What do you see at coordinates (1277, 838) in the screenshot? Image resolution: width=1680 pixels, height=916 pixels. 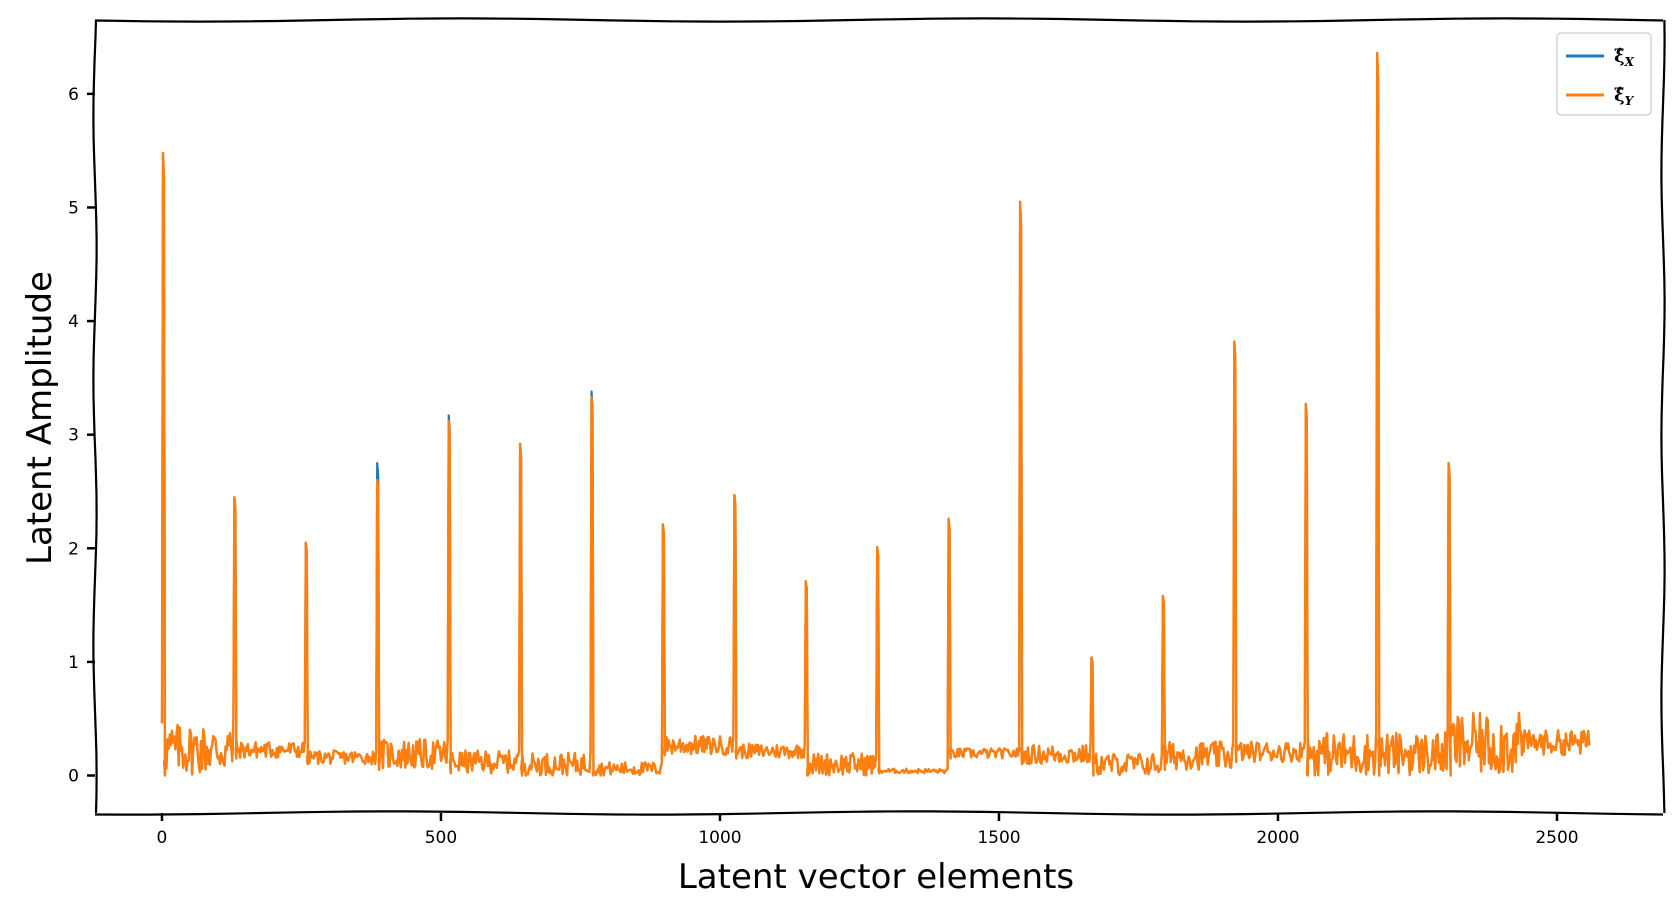 I see `x-tick-label: 2000` at bounding box center [1277, 838].